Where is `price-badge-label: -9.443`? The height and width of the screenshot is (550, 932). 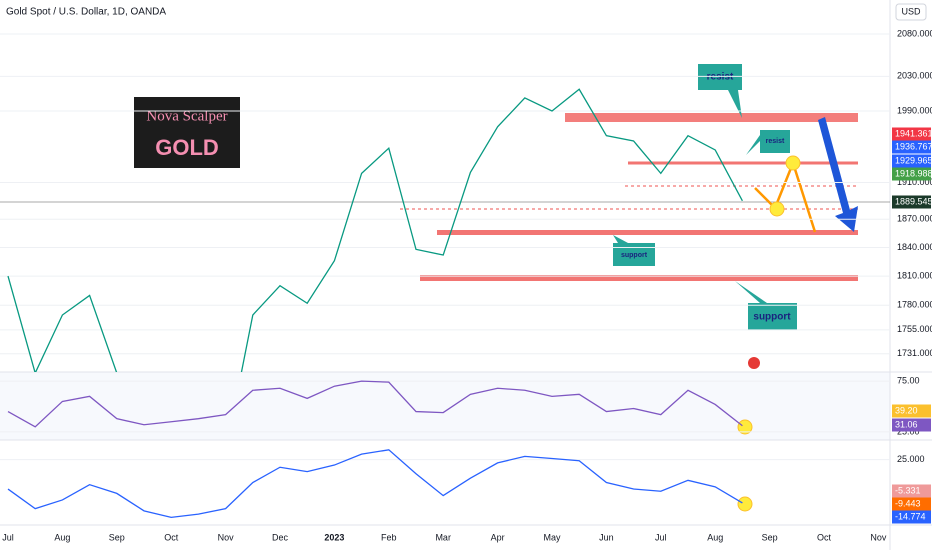 price-badge-label: -9.443 is located at coordinates (908, 503).